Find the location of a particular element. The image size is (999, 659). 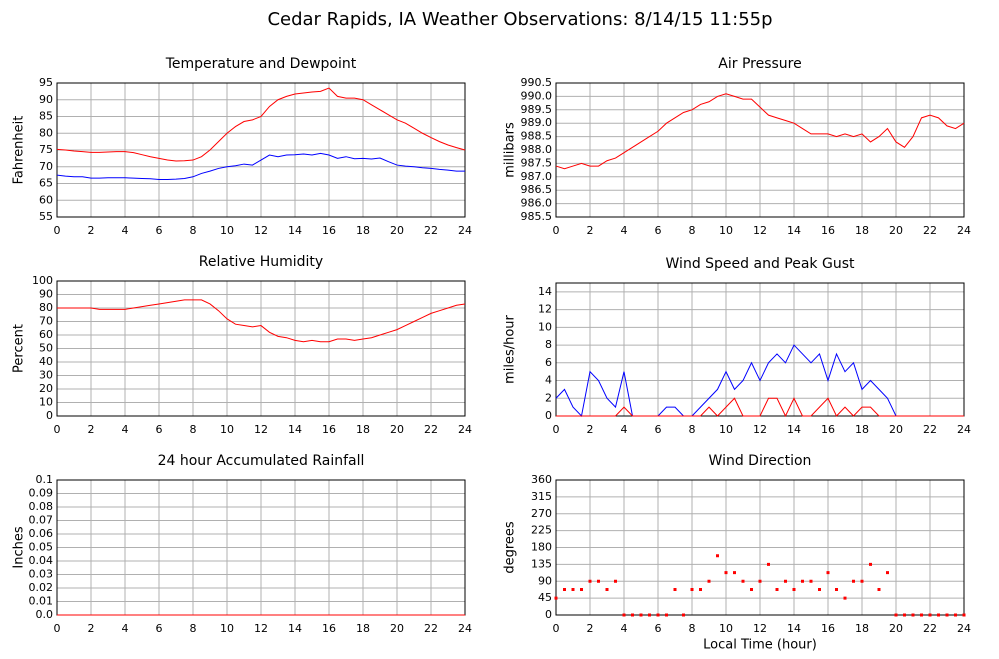

y-tick-label: 987.5 is located at coordinates (537, 162).